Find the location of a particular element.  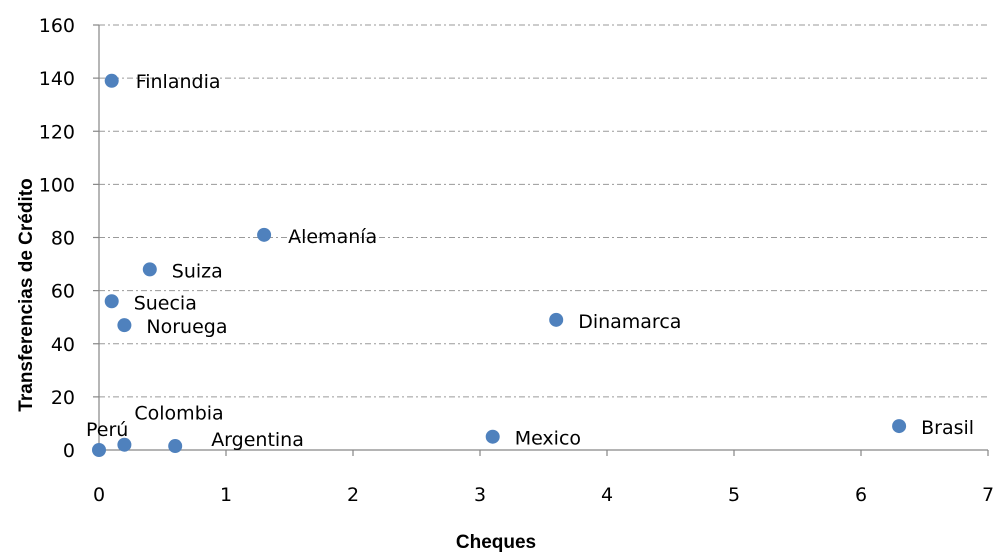

y-tick-label: 140 is located at coordinates (57, 79).